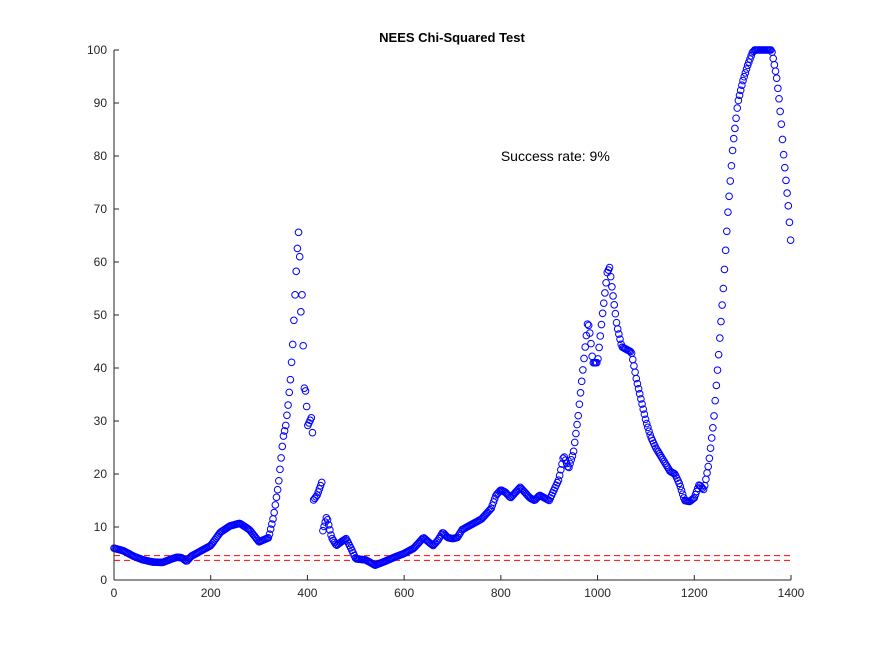 The height and width of the screenshot is (651, 874). Describe the element at coordinates (97, 50) in the screenshot. I see `y-tick-label: 100` at that location.